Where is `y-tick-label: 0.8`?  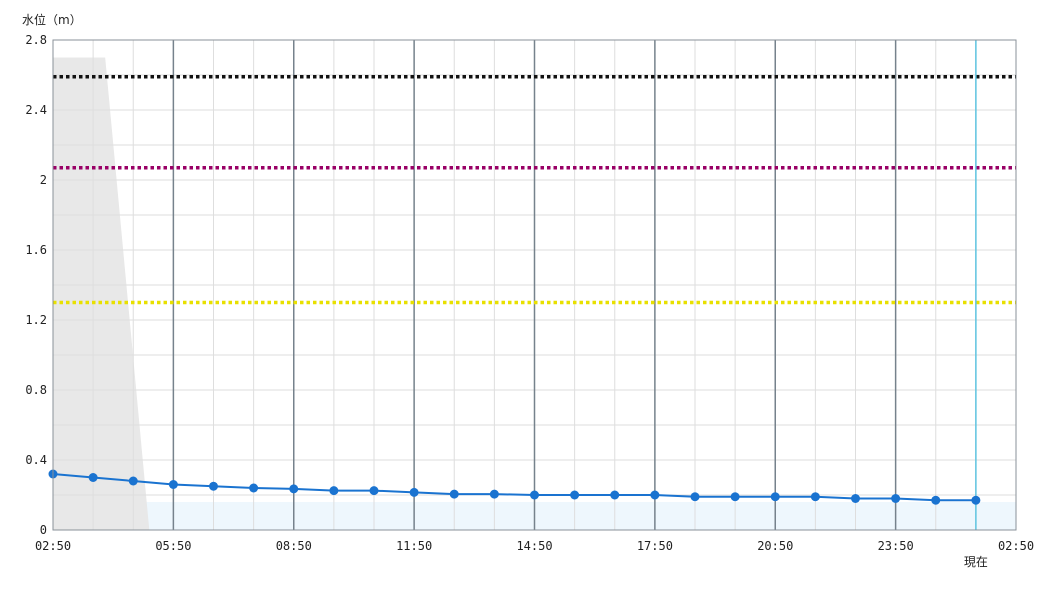 y-tick-label: 0.8 is located at coordinates (36, 390).